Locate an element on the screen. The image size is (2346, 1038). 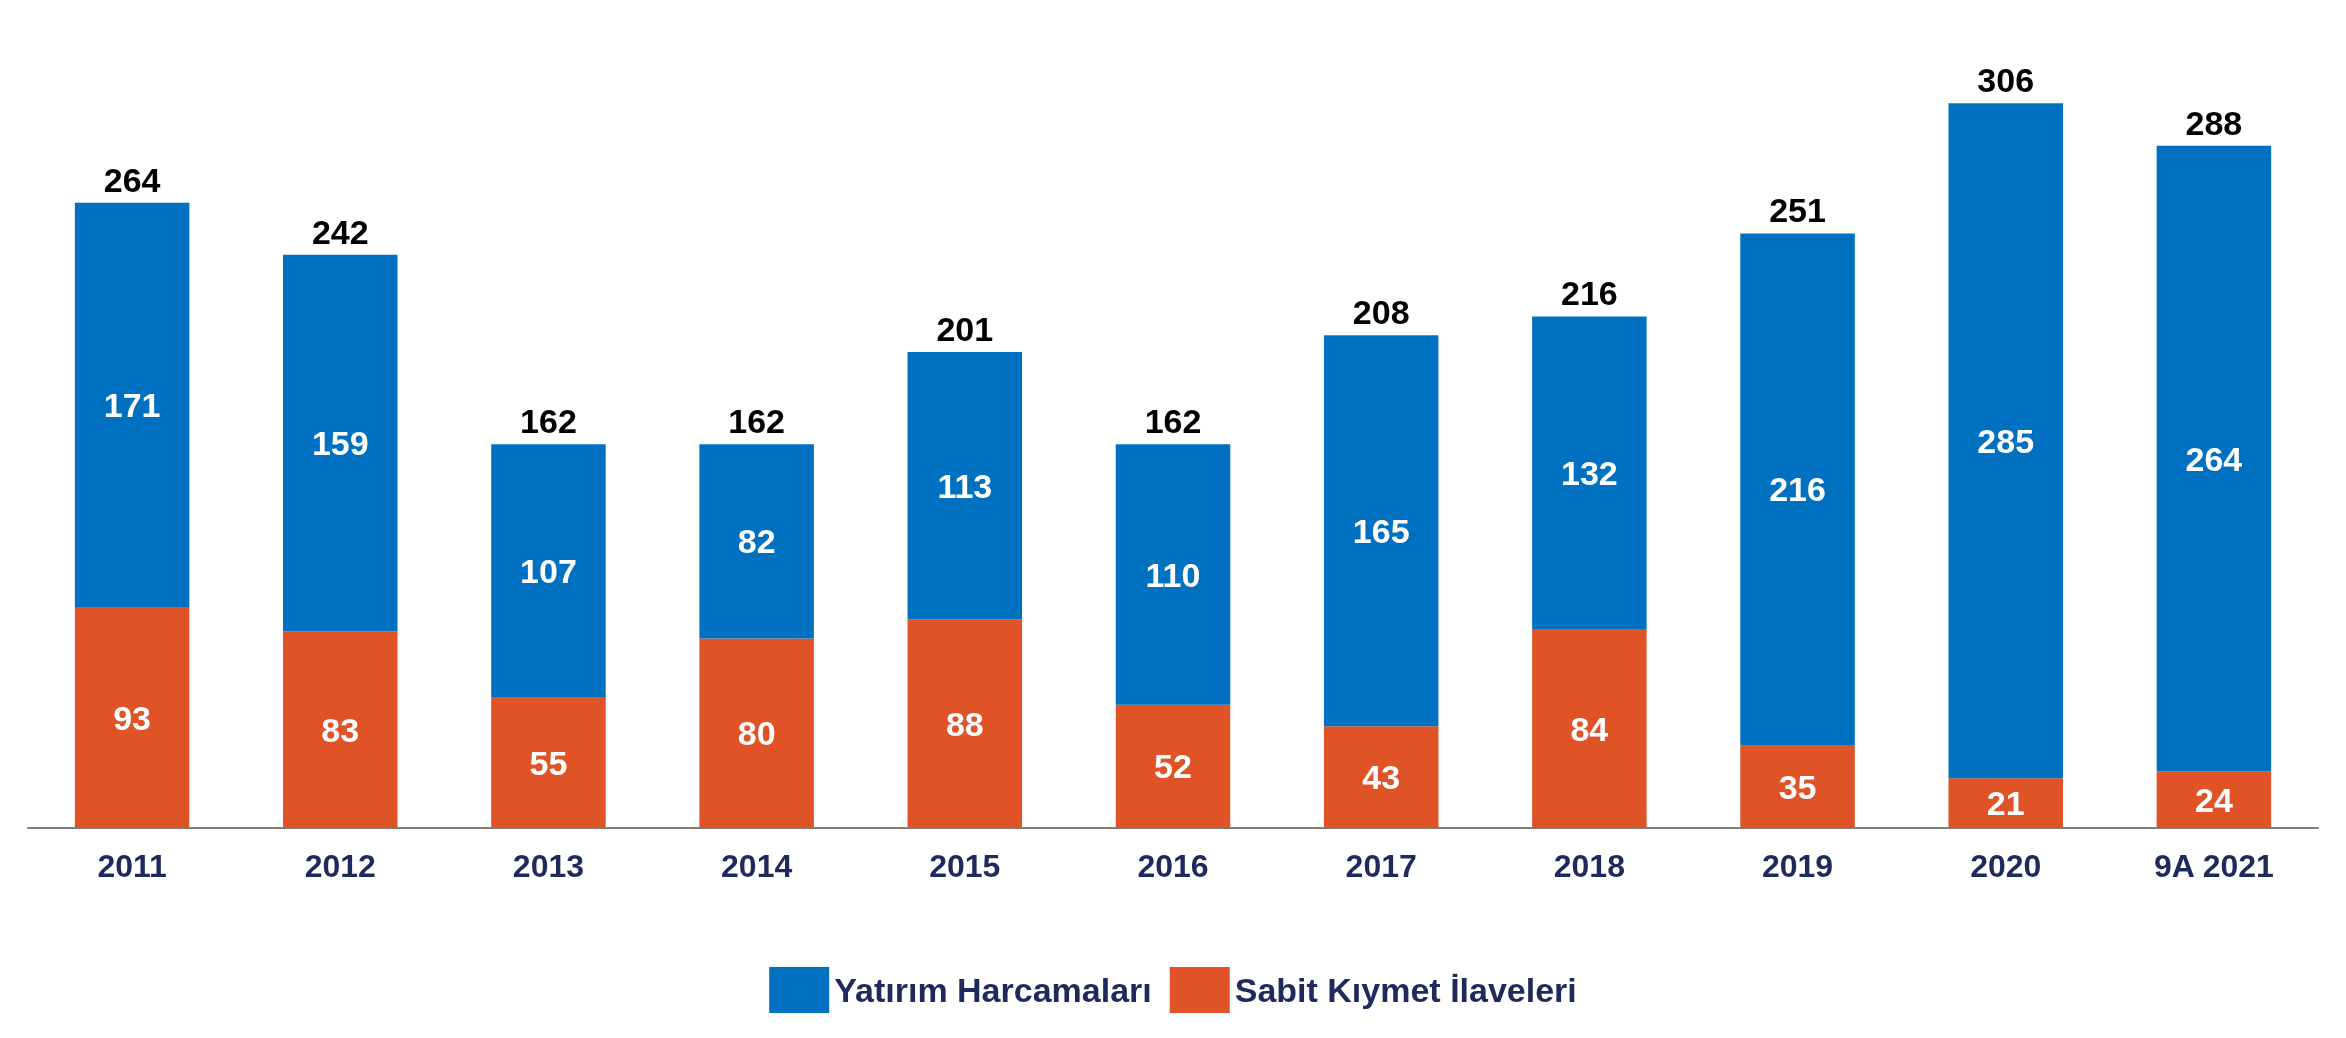
data-label: 21 is located at coordinates (2005, 803).